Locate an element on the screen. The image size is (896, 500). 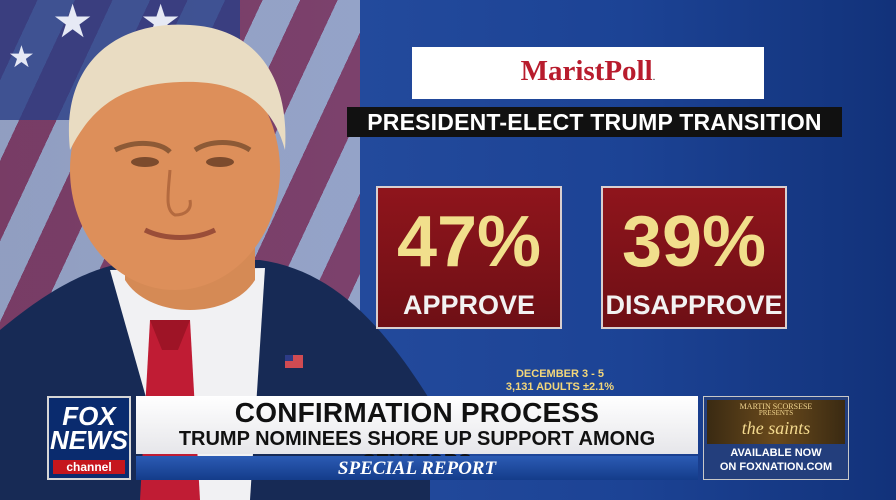
show-bar: SPECIAL REPORT is located at coordinates (417, 468).